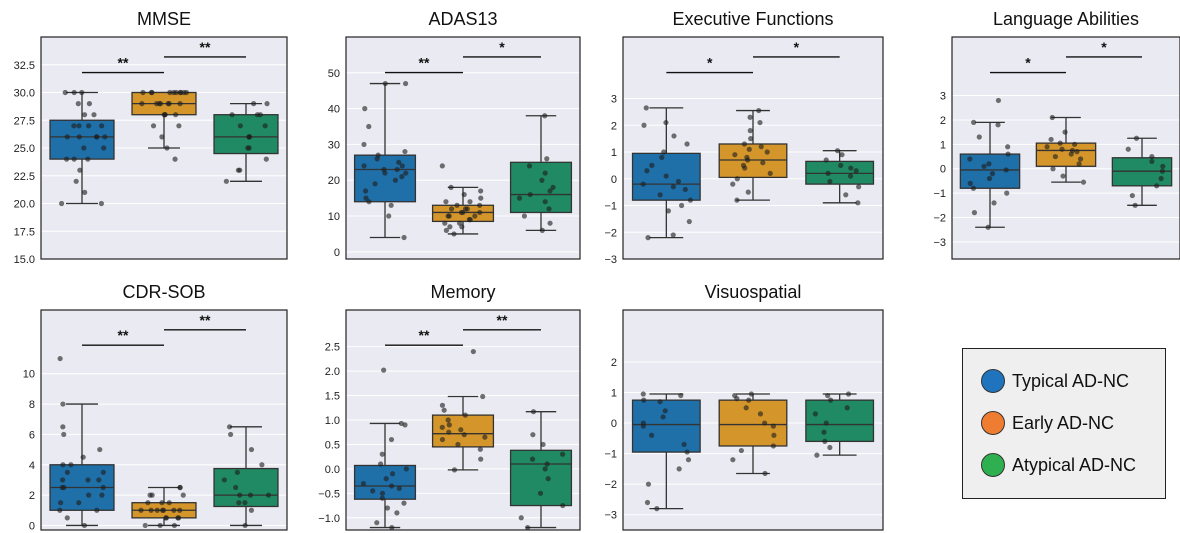 This screenshot has width=1180, height=533. I want to click on chart-cdr-sob-frame, so click(164, 420).